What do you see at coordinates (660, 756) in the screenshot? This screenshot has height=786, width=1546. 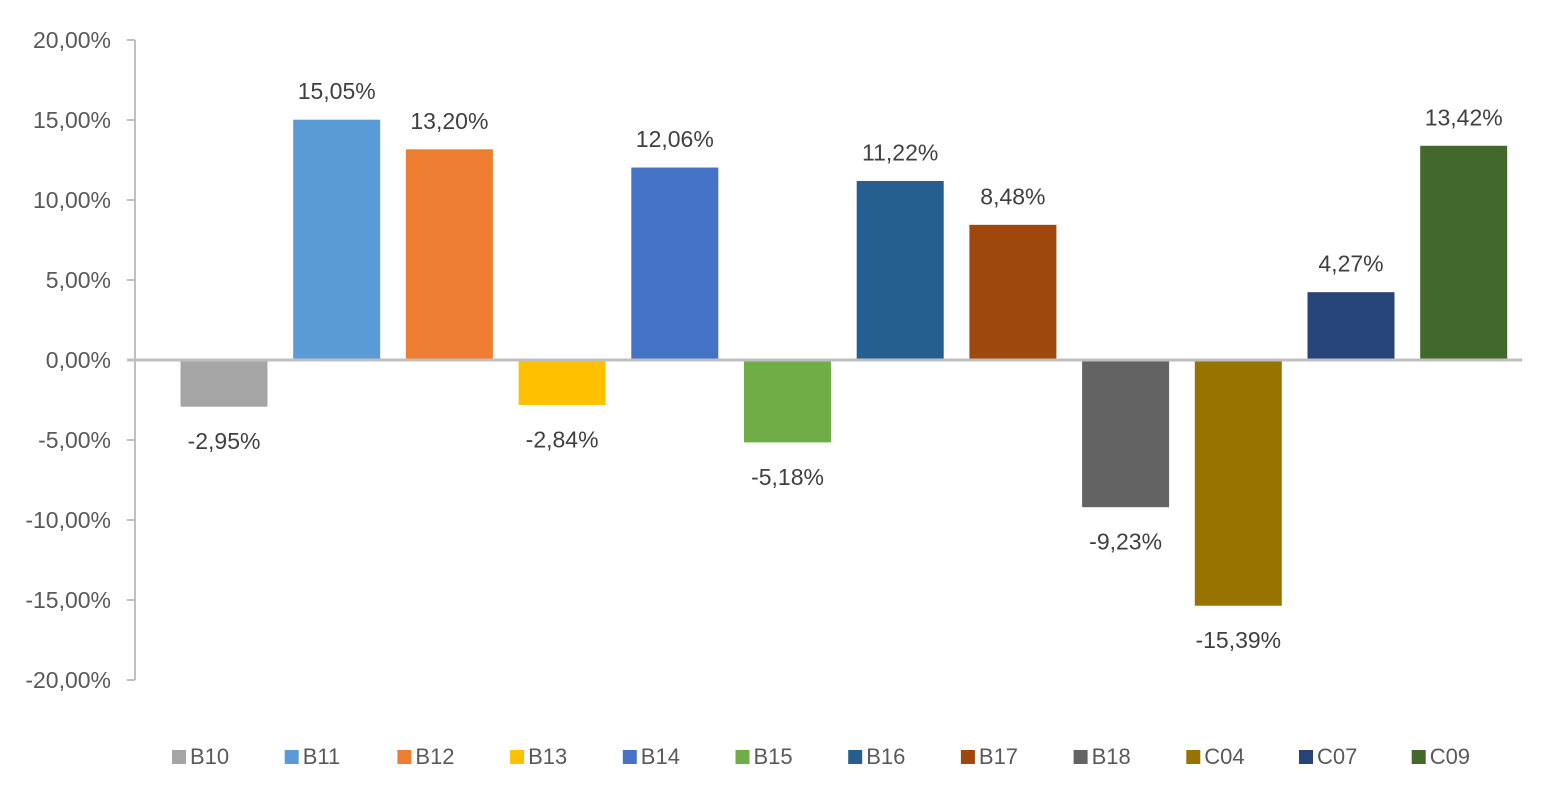 I see `legend-label: B14` at bounding box center [660, 756].